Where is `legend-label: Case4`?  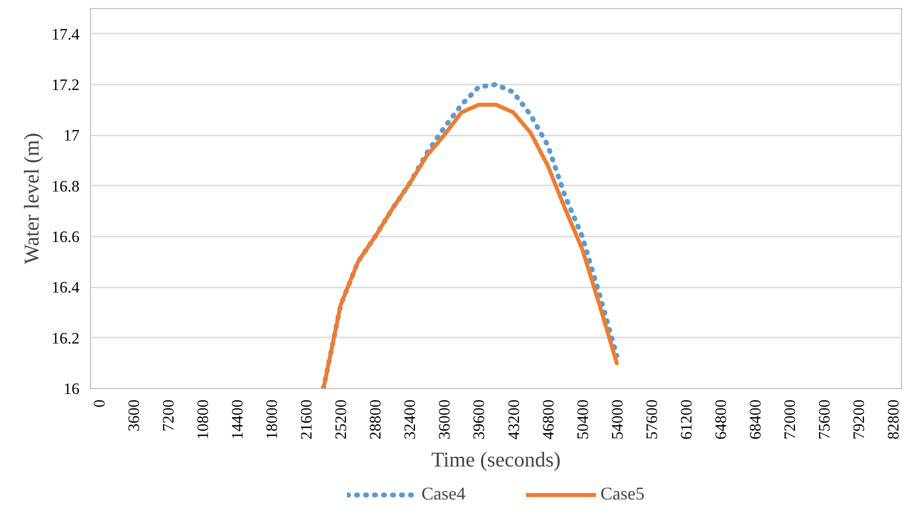
legend-label: Case4 is located at coordinates (444, 494).